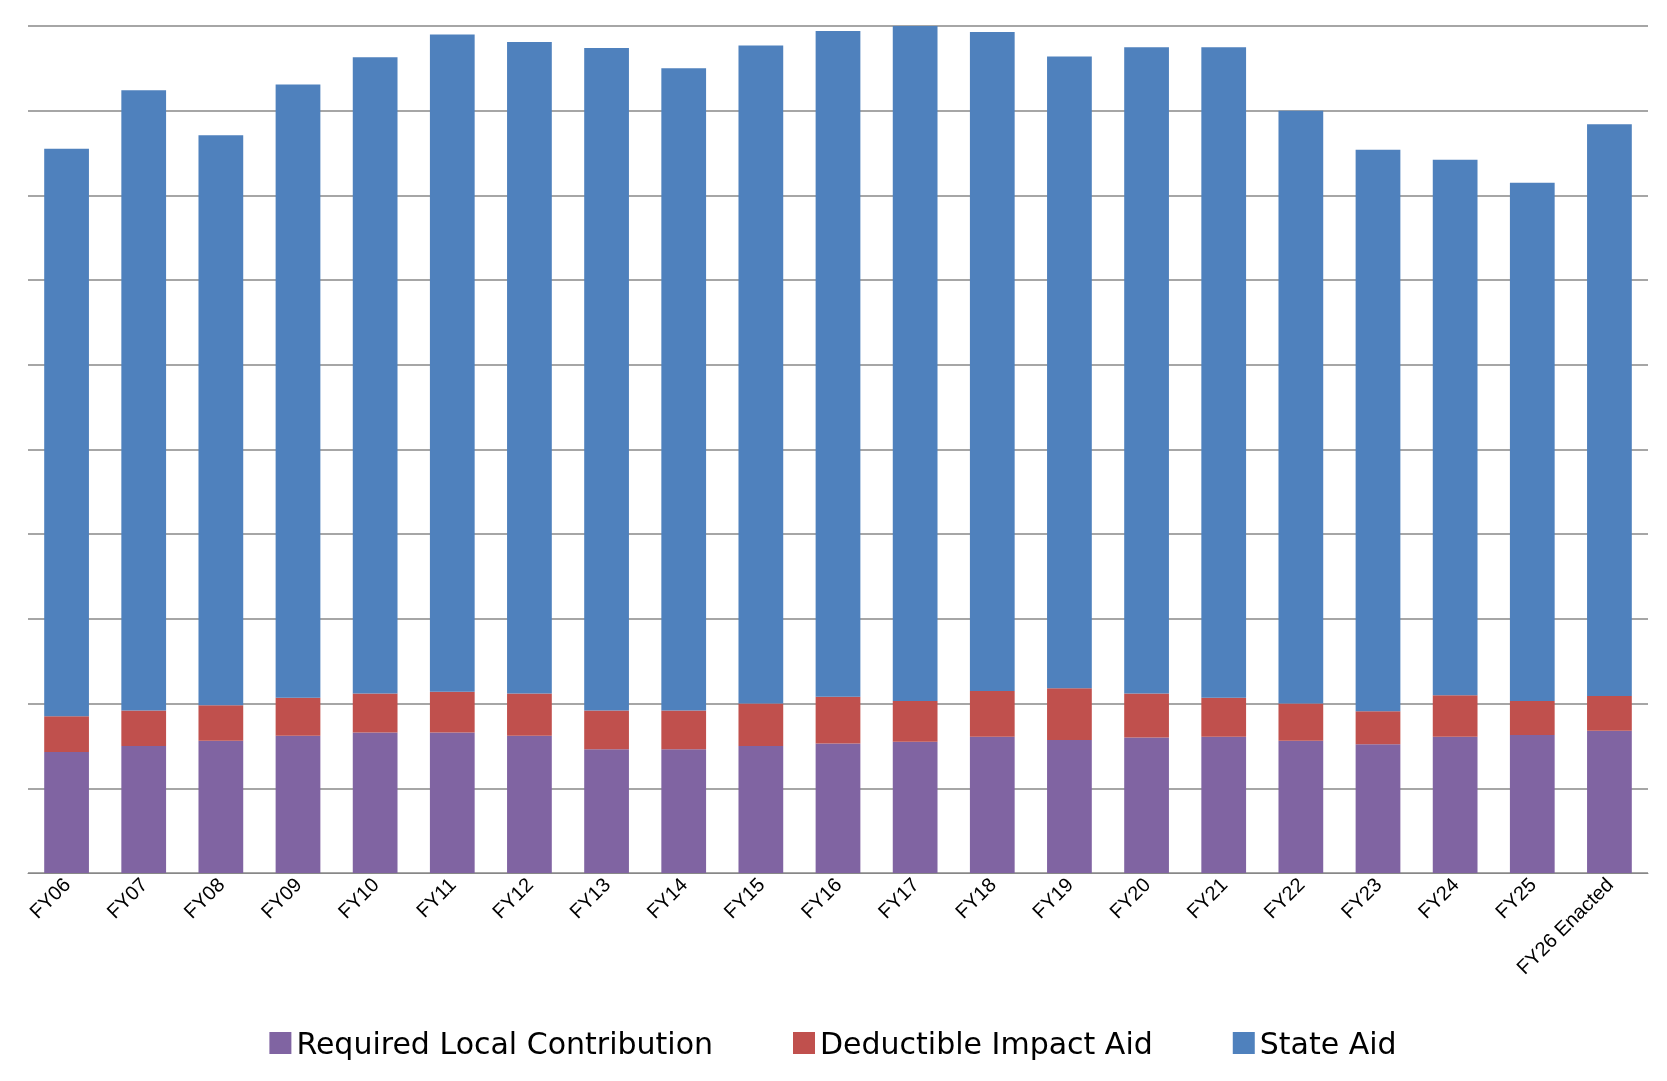 This screenshot has width=1667, height=1081. I want to click on legend-label: State Aid, so click(1328, 1043).